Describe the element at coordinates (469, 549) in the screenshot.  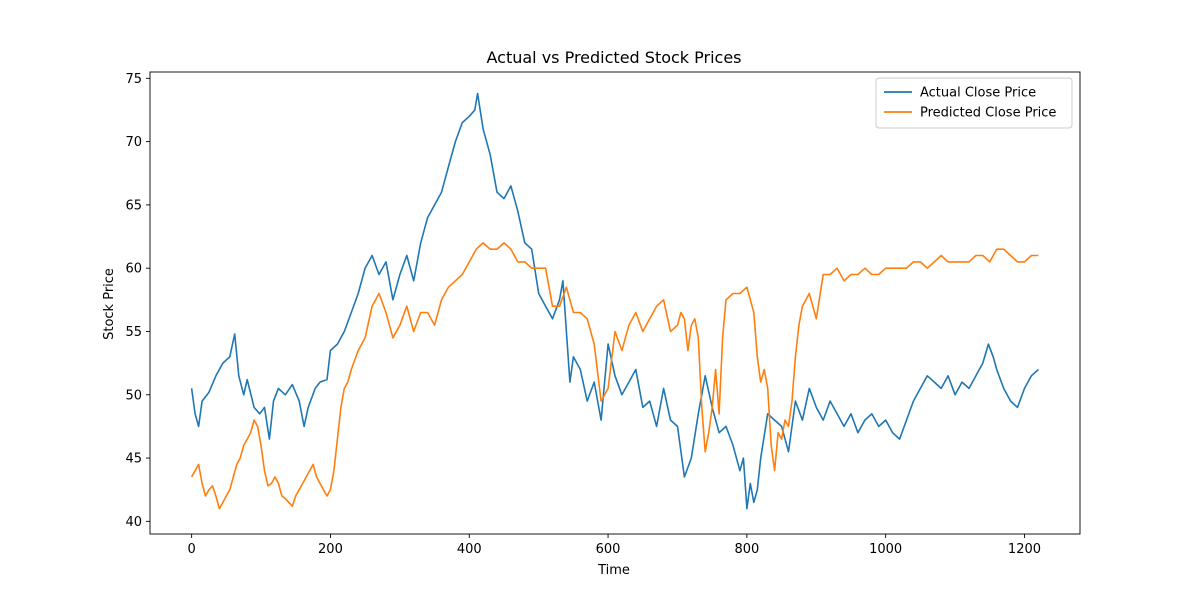
I see `x-tick-label: 400` at that location.